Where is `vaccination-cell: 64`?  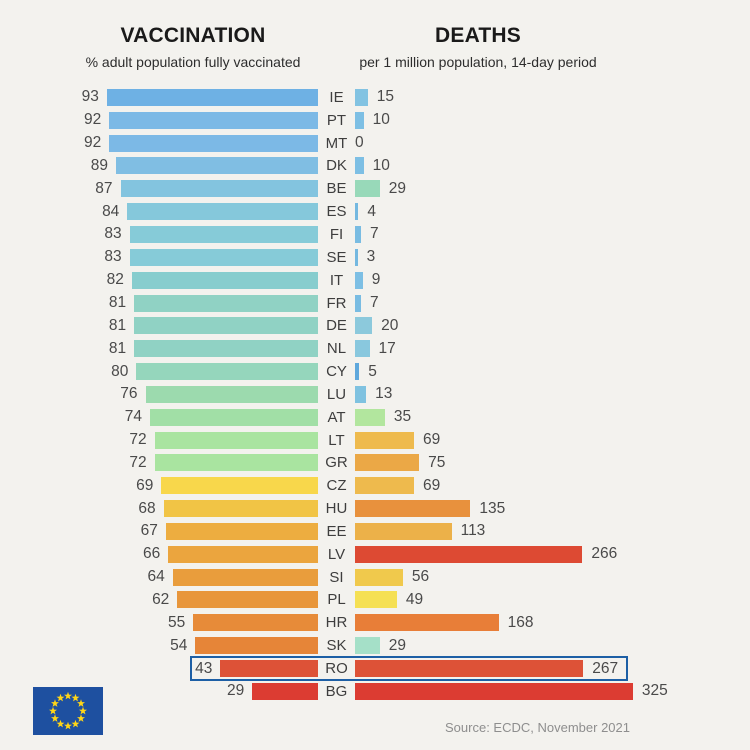
vaccination-cell: 64 is located at coordinates (159, 577).